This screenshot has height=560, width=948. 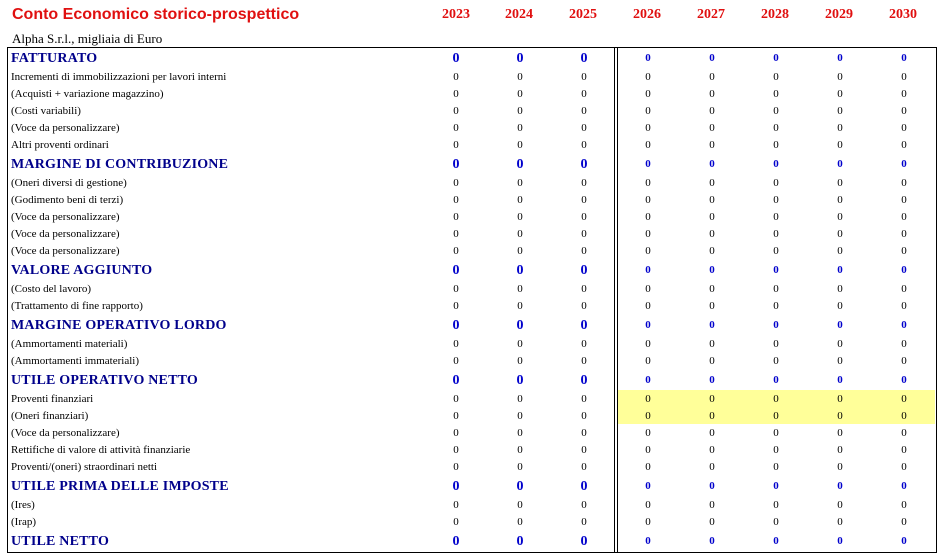 What do you see at coordinates (77, 306) in the screenshot?
I see `row-label: (Trattamento di fine rapporto)` at bounding box center [77, 306].